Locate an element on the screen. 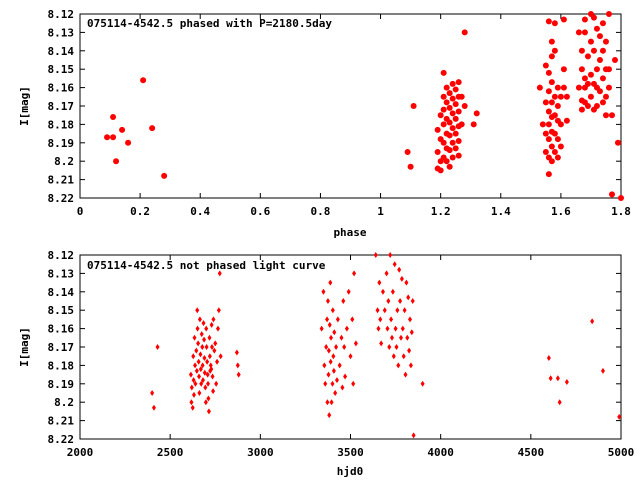  y-tick-label-phased: 8.14 is located at coordinates (61, 51).